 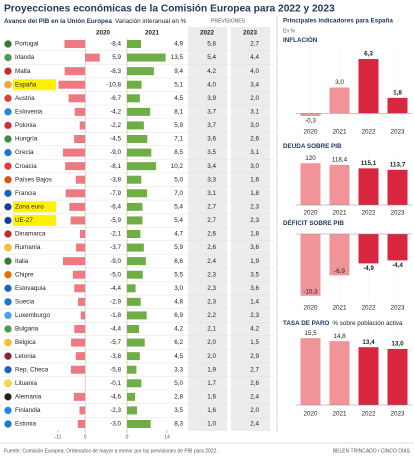 I want to click on x-tick-label: 2022, so click(x=368, y=132).